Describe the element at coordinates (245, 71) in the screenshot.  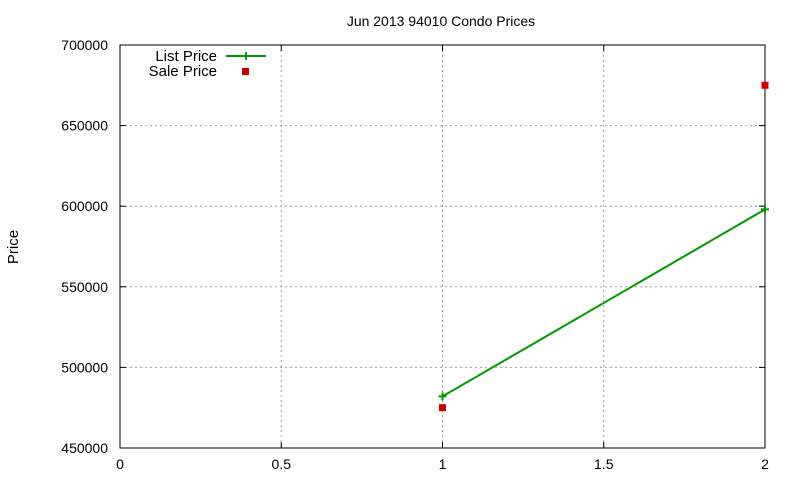
I see `legend-marker-sale-price` at that location.